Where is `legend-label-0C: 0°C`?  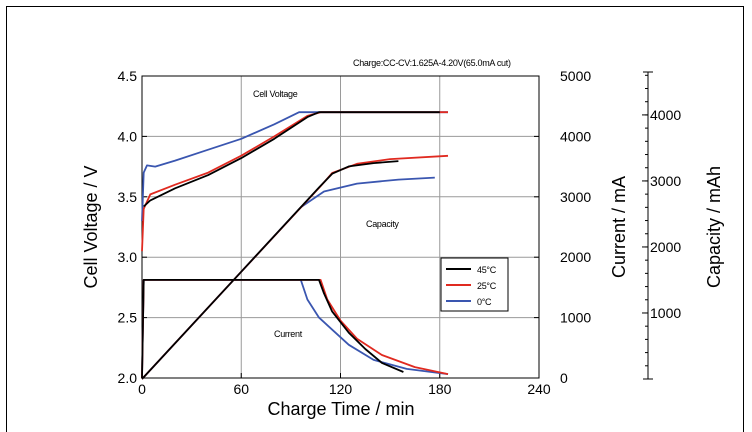
legend-label-0C: 0°C is located at coordinates (484, 302).